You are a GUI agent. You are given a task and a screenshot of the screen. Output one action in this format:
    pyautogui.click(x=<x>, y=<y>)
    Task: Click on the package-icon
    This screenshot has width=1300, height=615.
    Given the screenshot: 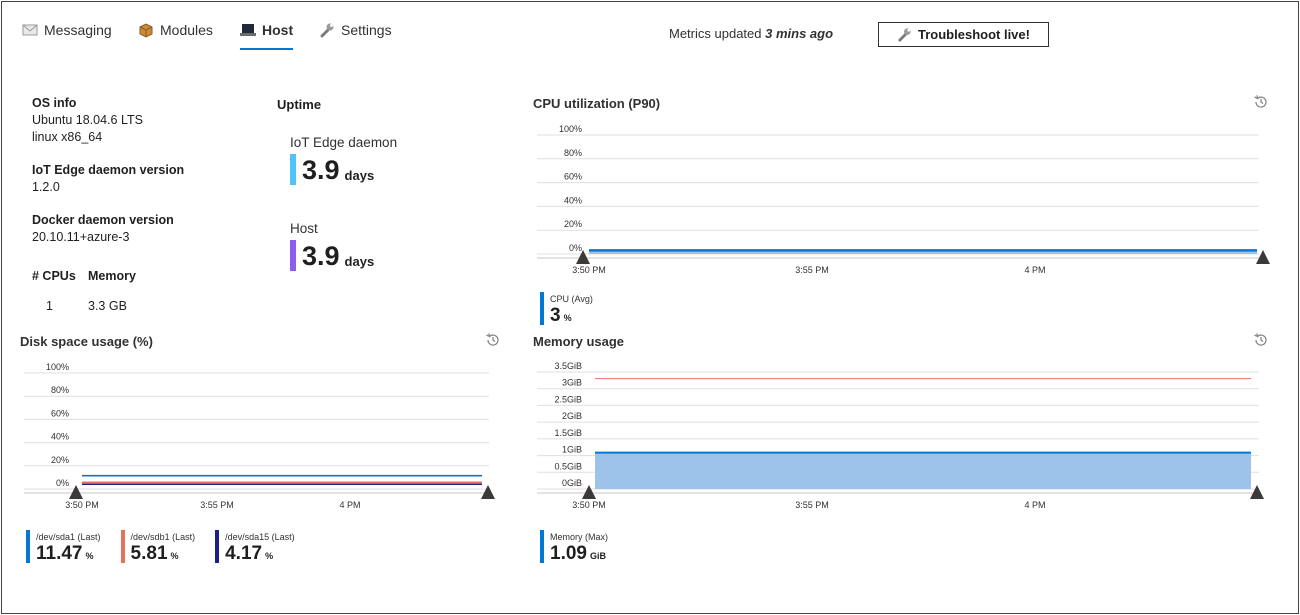 What is the action you would take?
    pyautogui.click(x=146, y=30)
    